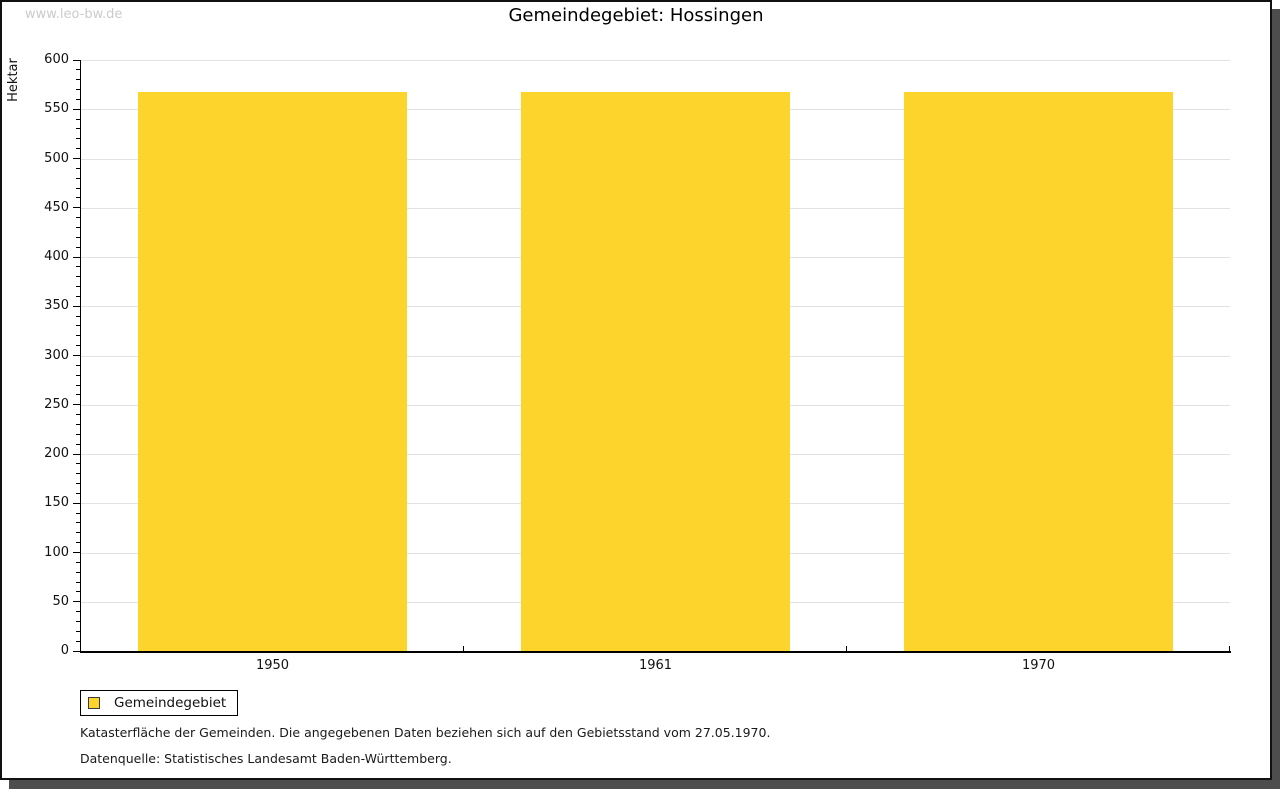  I want to click on legend-label: Gemeindegebiet, so click(170, 703).